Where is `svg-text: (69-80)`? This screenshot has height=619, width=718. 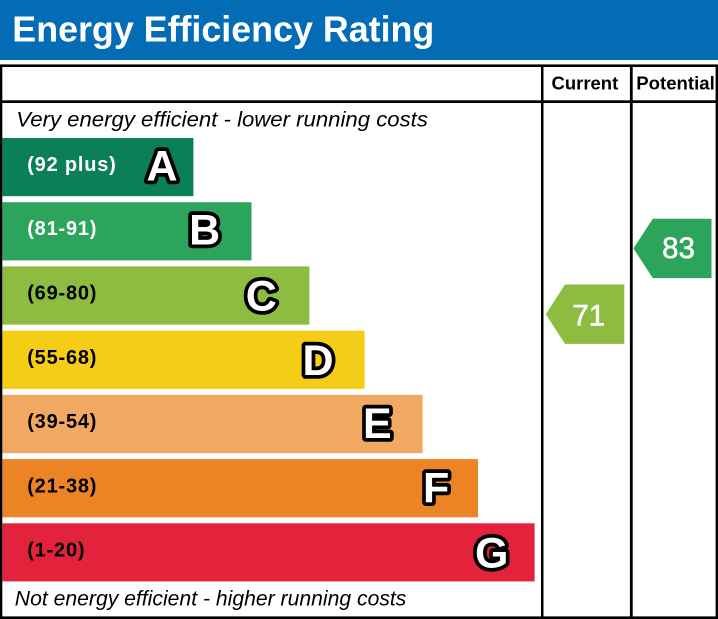 svg-text: (69-80) is located at coordinates (62, 294).